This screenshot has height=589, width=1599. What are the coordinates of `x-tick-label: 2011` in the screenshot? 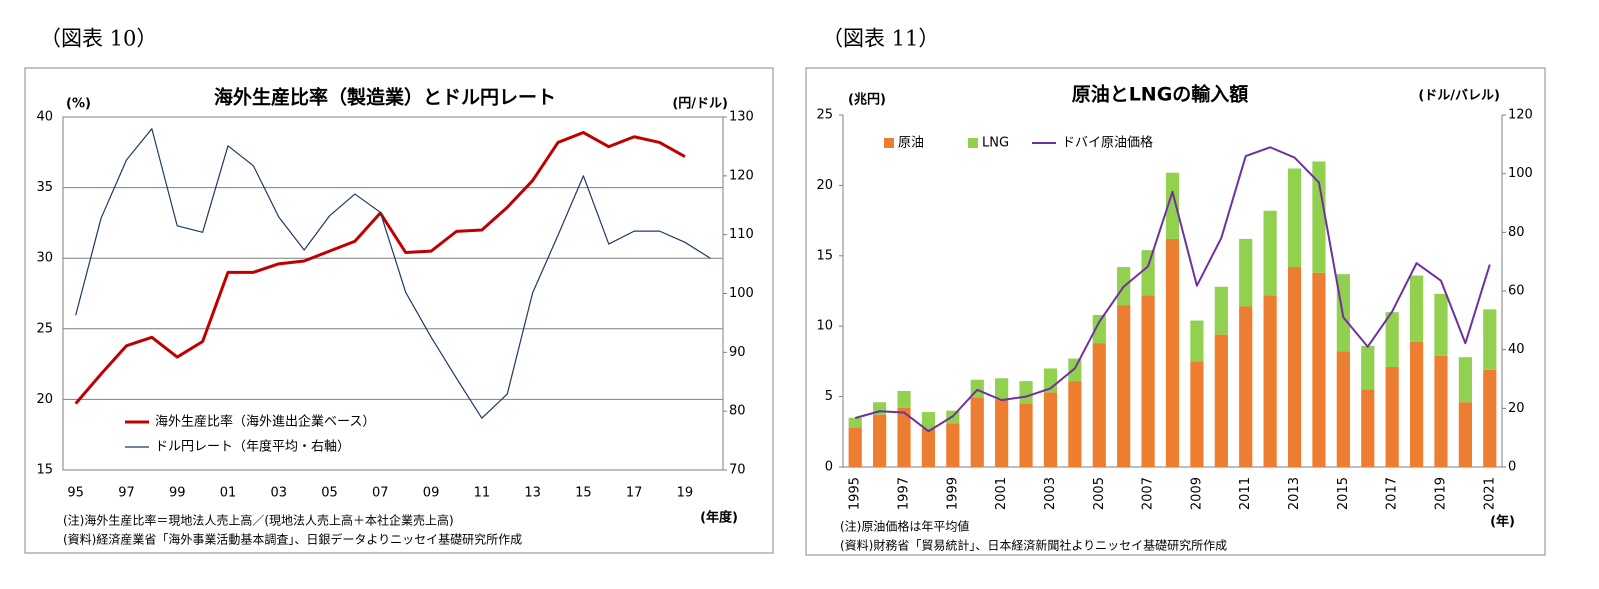 It's located at (1245, 493).